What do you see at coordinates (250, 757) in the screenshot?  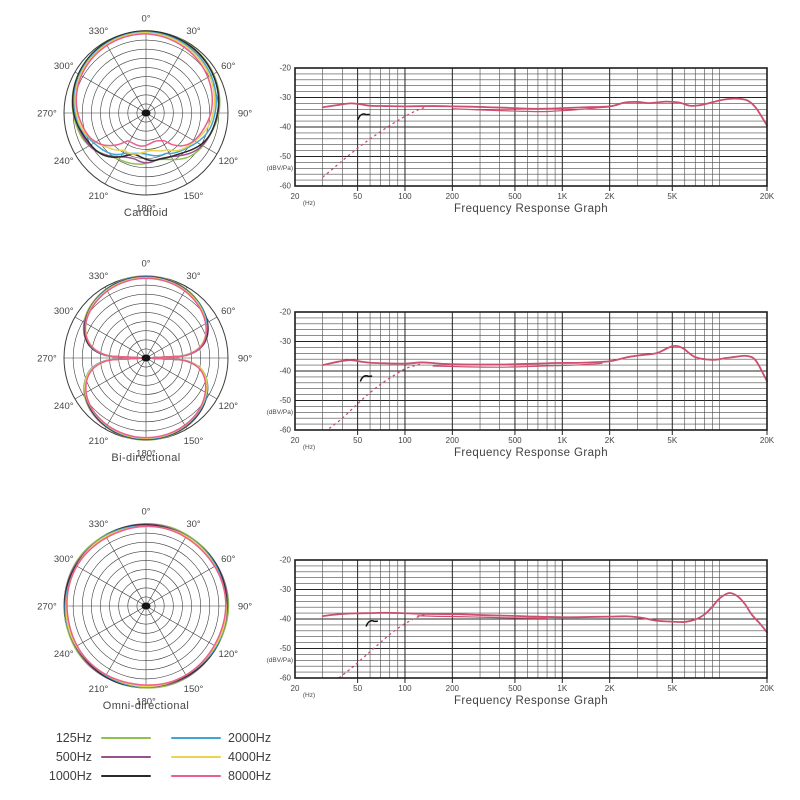 I see `legend-label-4000Hz: 4000Hz` at bounding box center [250, 757].